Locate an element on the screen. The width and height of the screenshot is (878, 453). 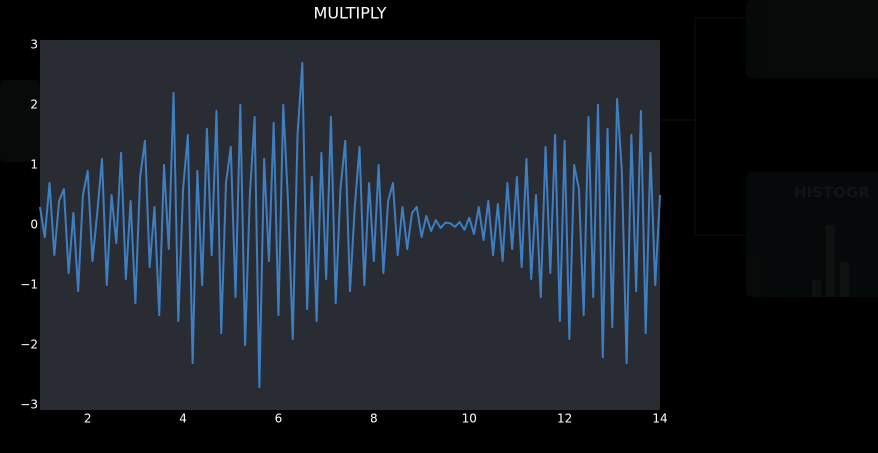
chart-title: MULTIPLY is located at coordinates (350, 13).